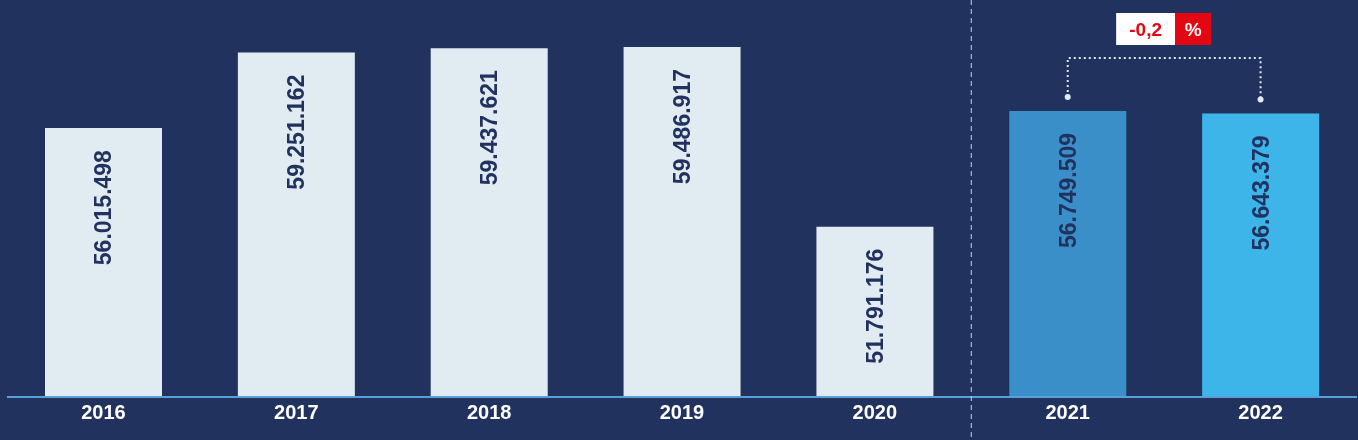 The height and width of the screenshot is (440, 1358). What do you see at coordinates (1067, 190) in the screenshot?
I see `data-label: 56.749.509` at bounding box center [1067, 190].